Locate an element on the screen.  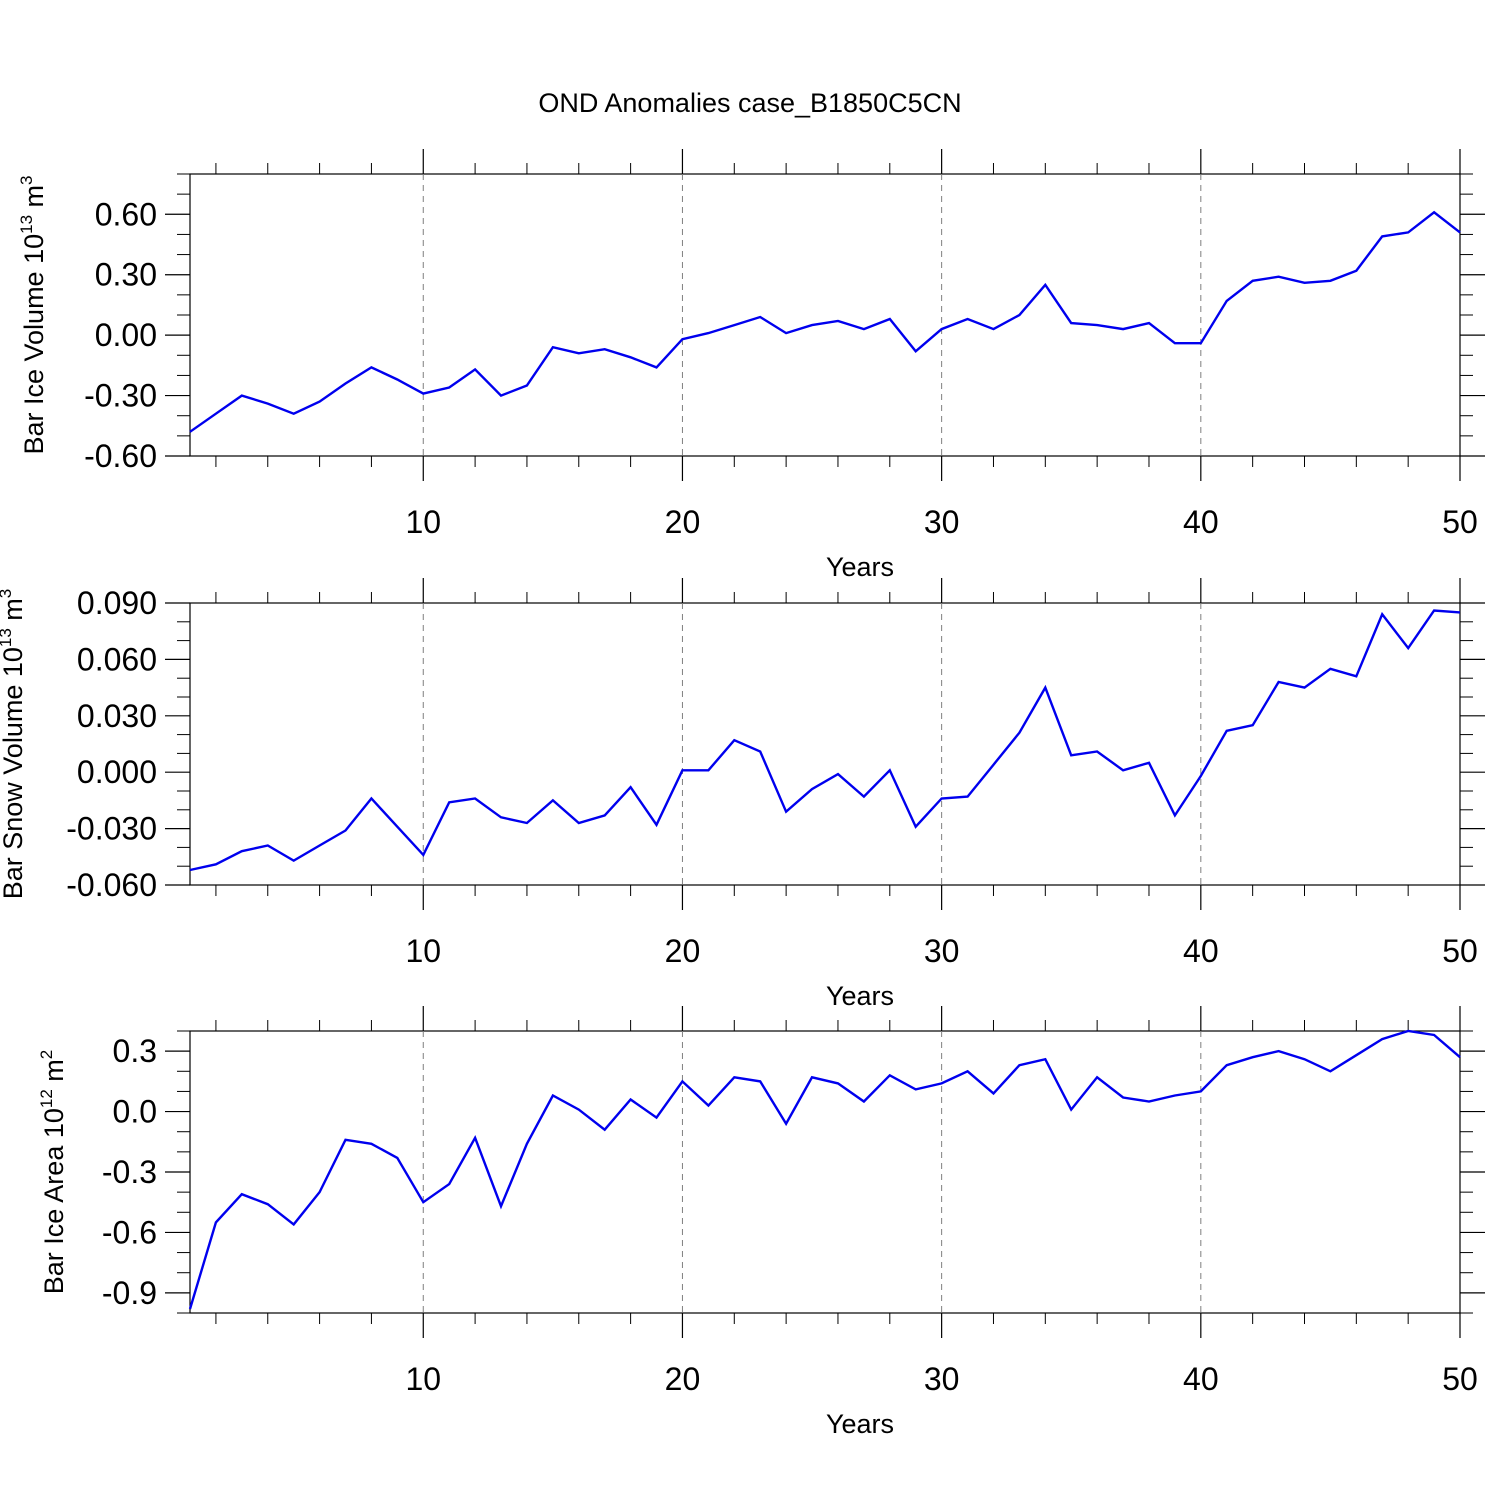
y-axis-label: Bar Snow Volume 1013 m3 is located at coordinates (14, 744).